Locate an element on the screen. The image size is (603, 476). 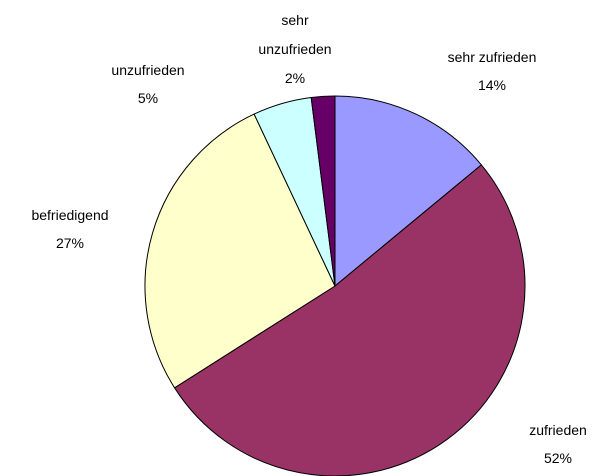
slice-label: befriedigend 27% is located at coordinates (70, 229).